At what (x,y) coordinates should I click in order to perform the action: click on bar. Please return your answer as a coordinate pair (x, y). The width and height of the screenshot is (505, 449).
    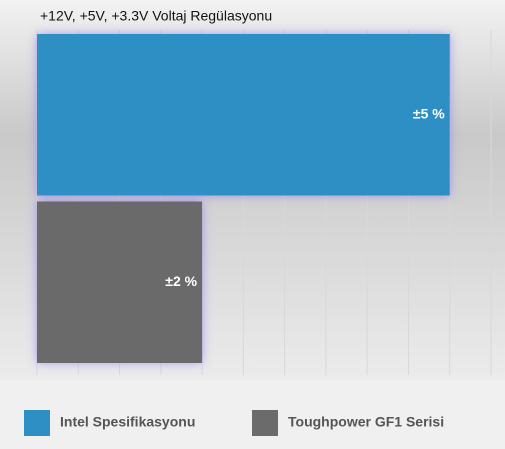
    Looking at the image, I should click on (120, 282).